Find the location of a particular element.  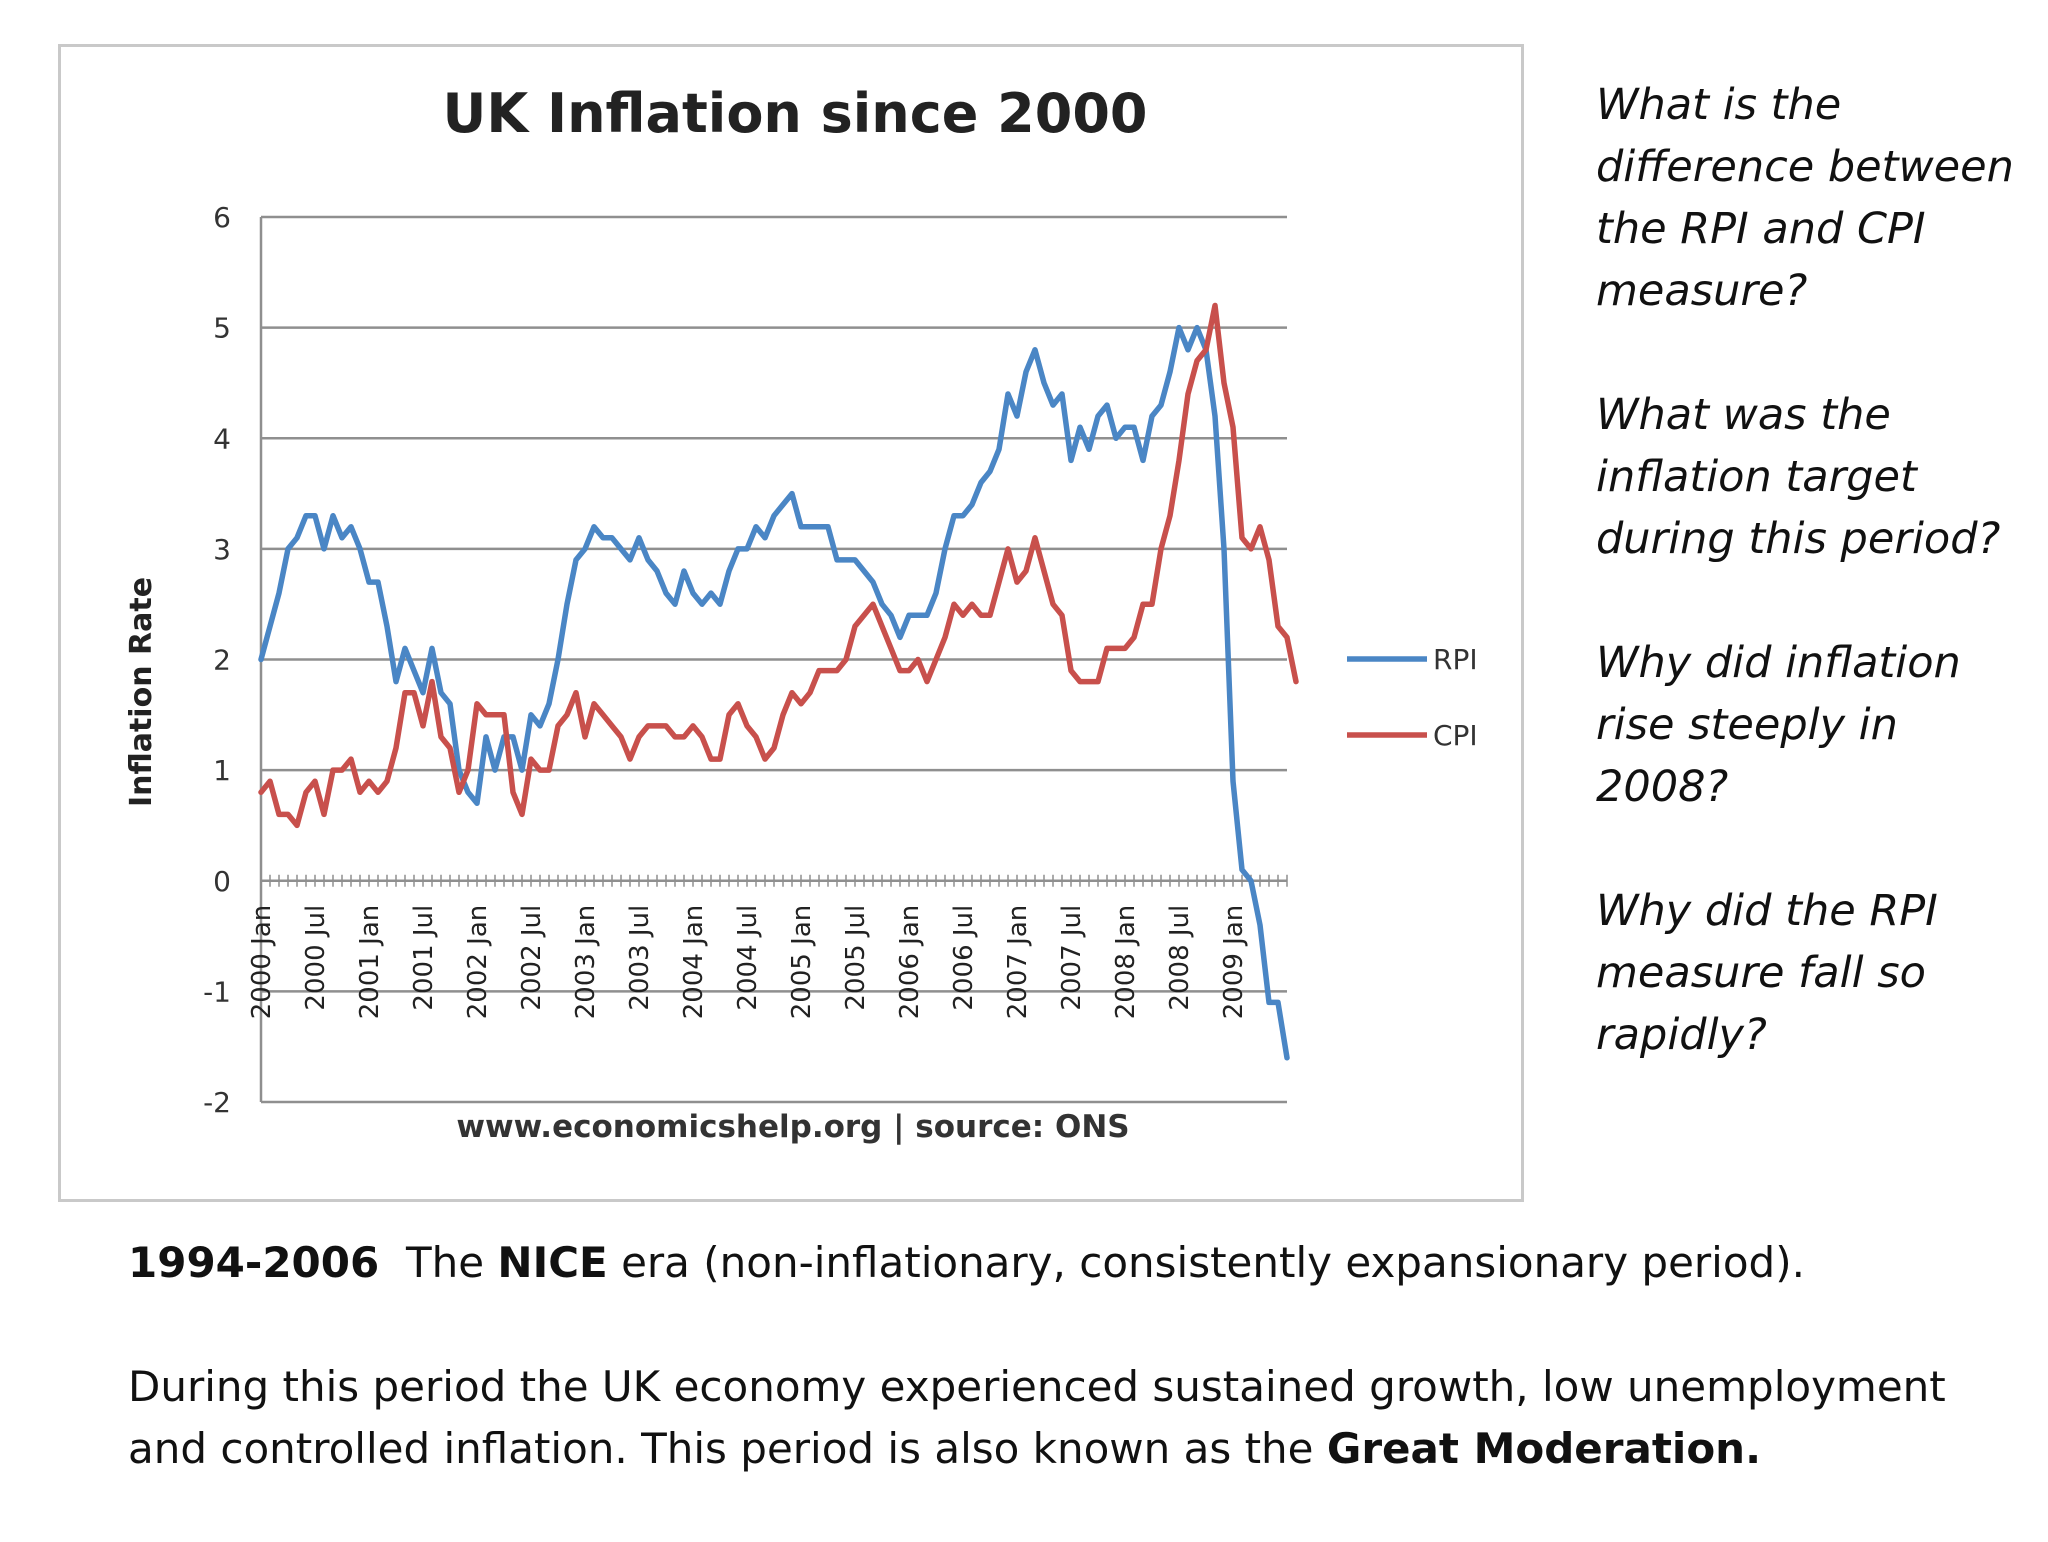

x-tick-label: 2002 Jan is located at coordinates (478, 962).